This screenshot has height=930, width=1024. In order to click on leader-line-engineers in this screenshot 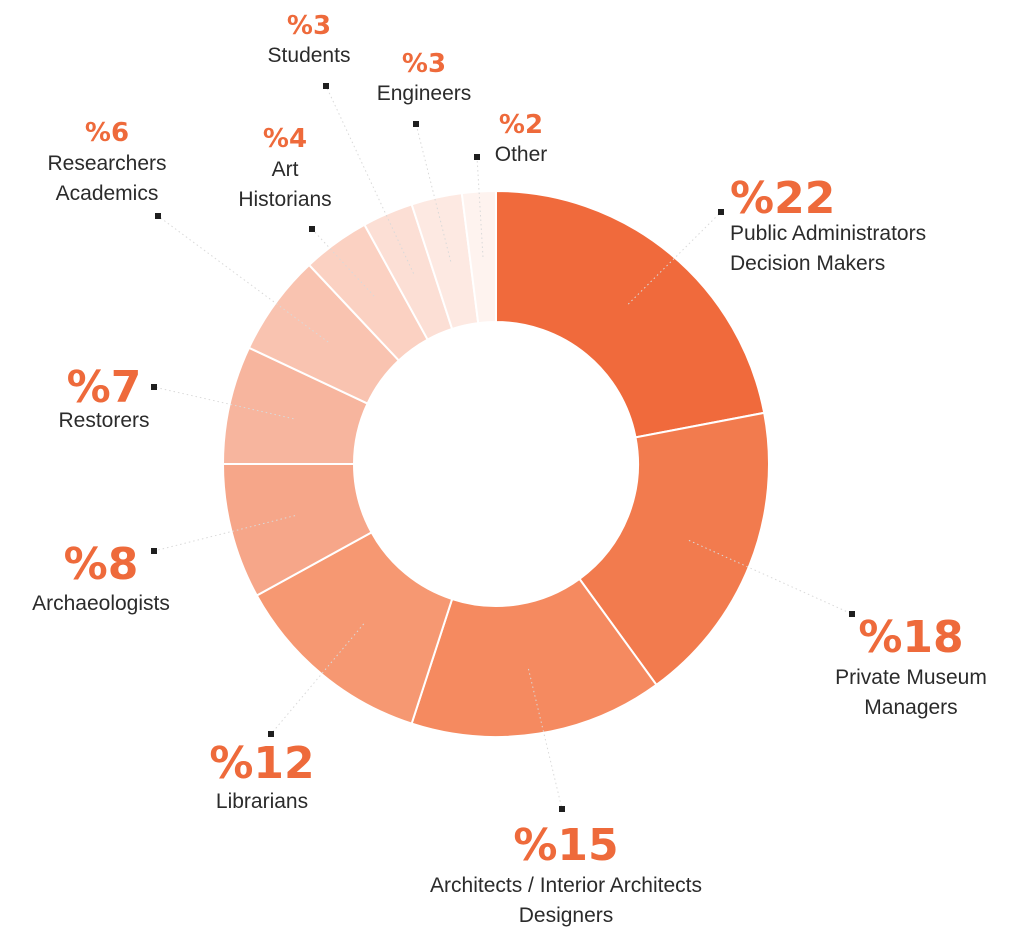, I will do `click(433, 192)`.